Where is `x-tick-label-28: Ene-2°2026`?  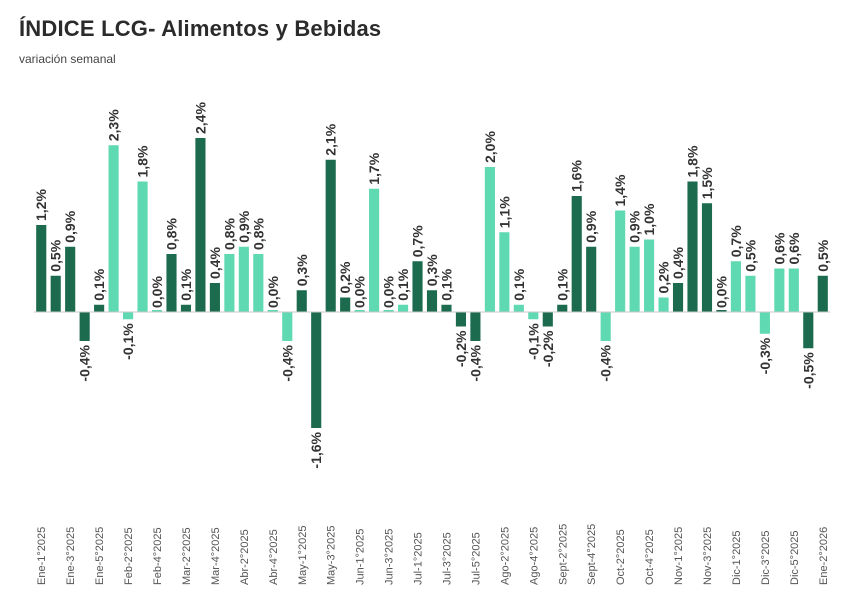 x-tick-label-28: Ene-2°2026 is located at coordinates (824, 556).